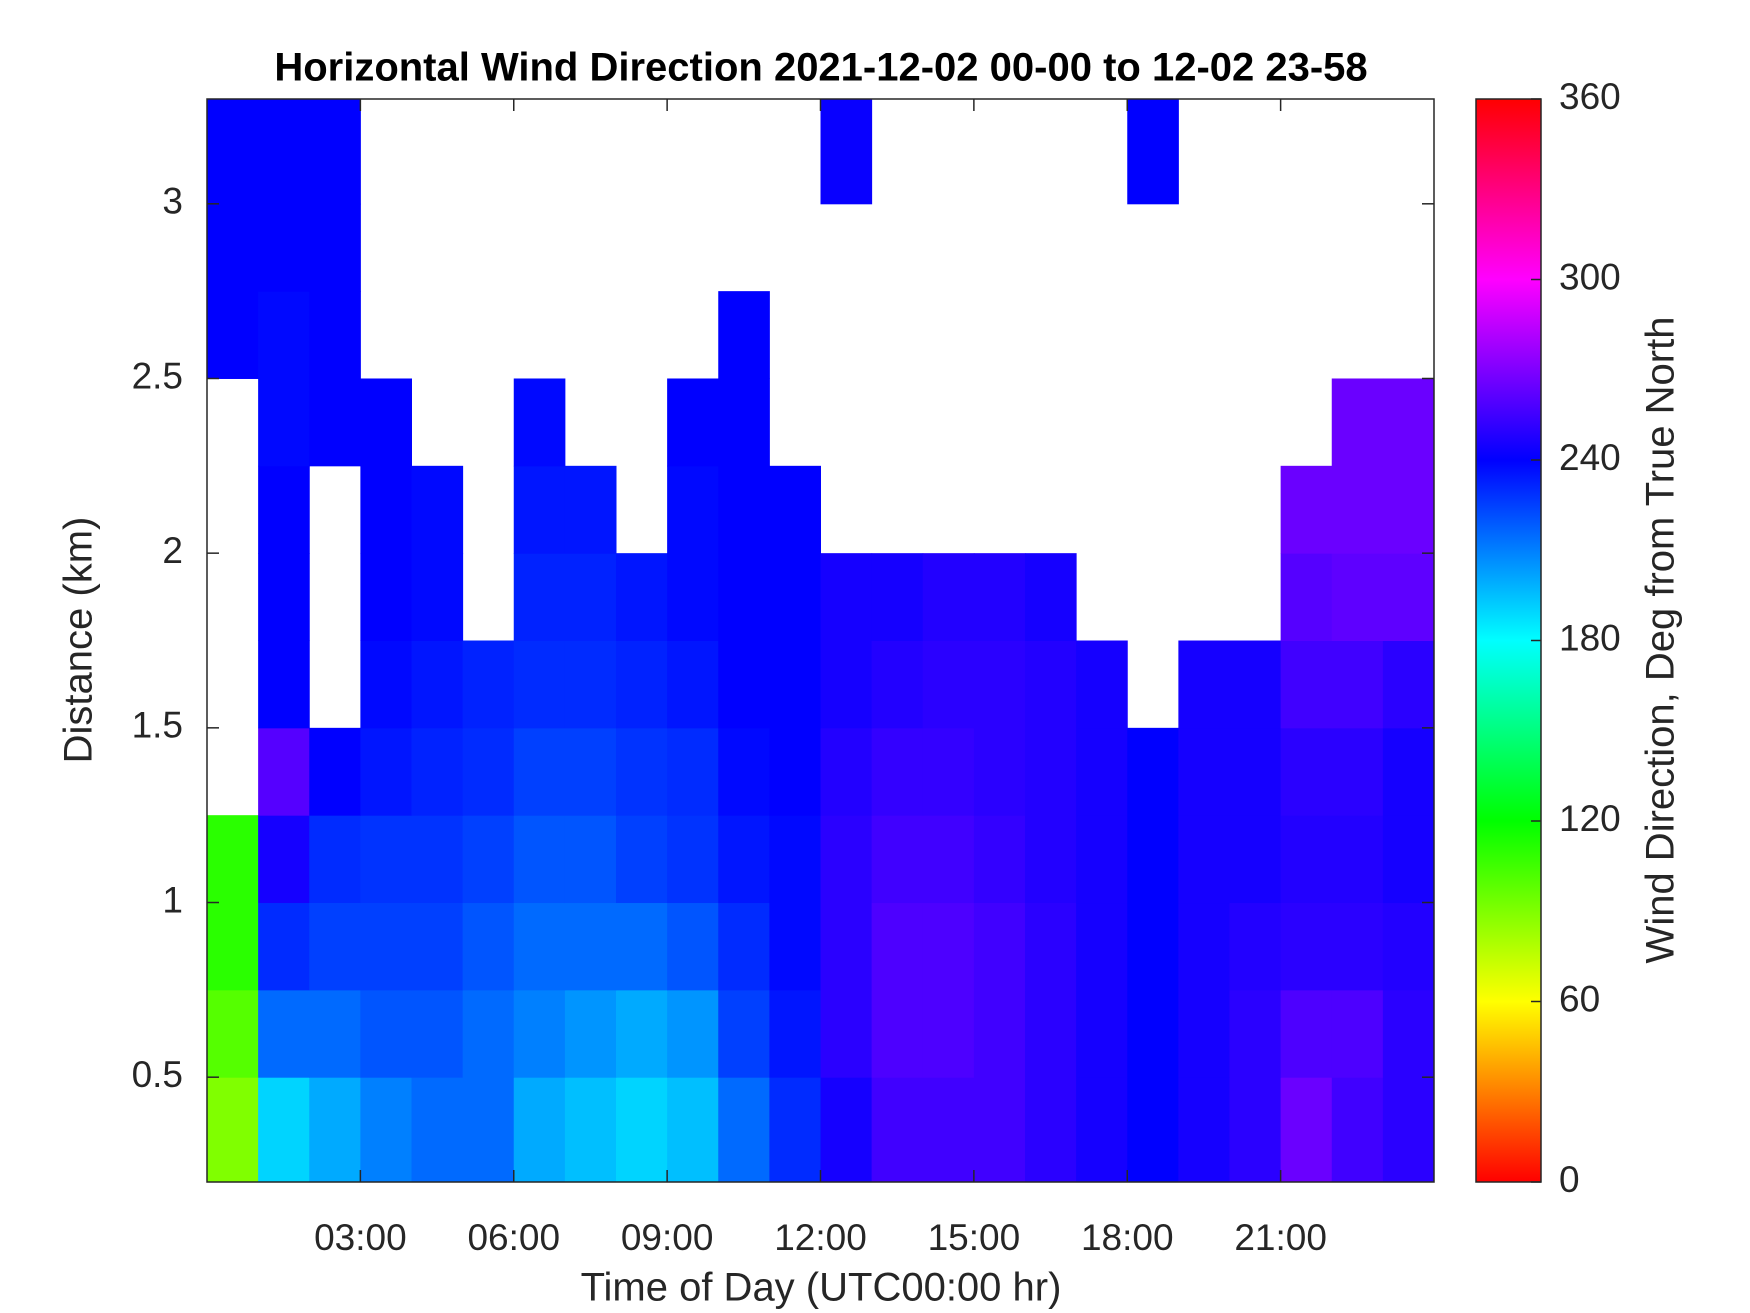 This screenshot has height=1313, width=1750. I want to click on x-tick-label: 18:00, so click(1127, 1237).